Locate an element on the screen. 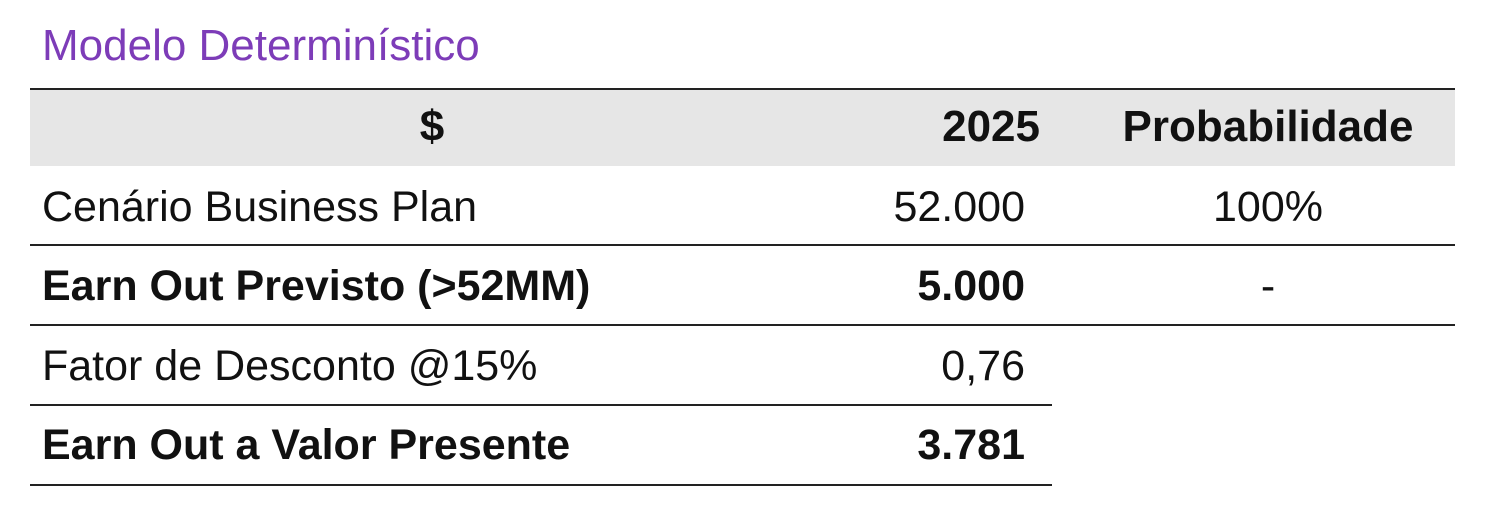 This screenshot has width=1507, height=513. title: Modelo Determinístico is located at coordinates (261, 45).